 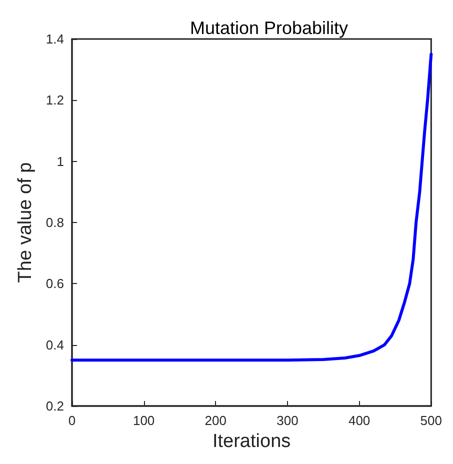 What do you see at coordinates (55, 100) in the screenshot?
I see `y-tick-label: 1.2` at bounding box center [55, 100].